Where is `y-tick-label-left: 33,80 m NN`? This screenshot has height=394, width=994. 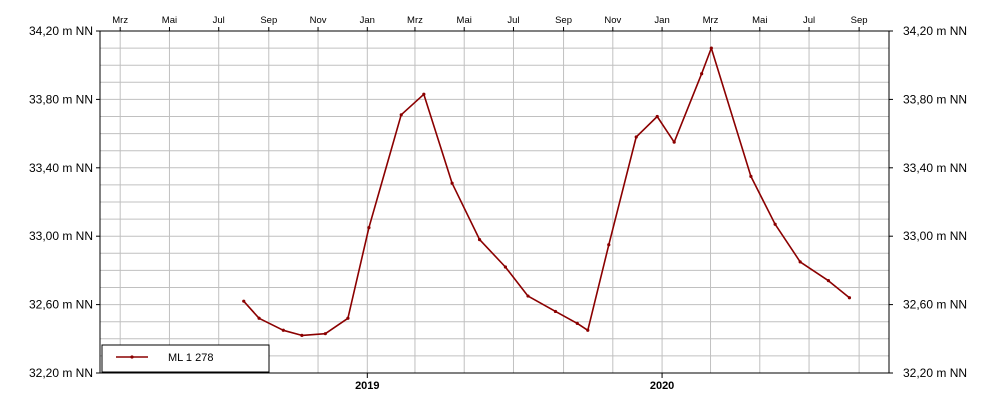 y-tick-label-left: 33,80 m NN is located at coordinates (61, 99).